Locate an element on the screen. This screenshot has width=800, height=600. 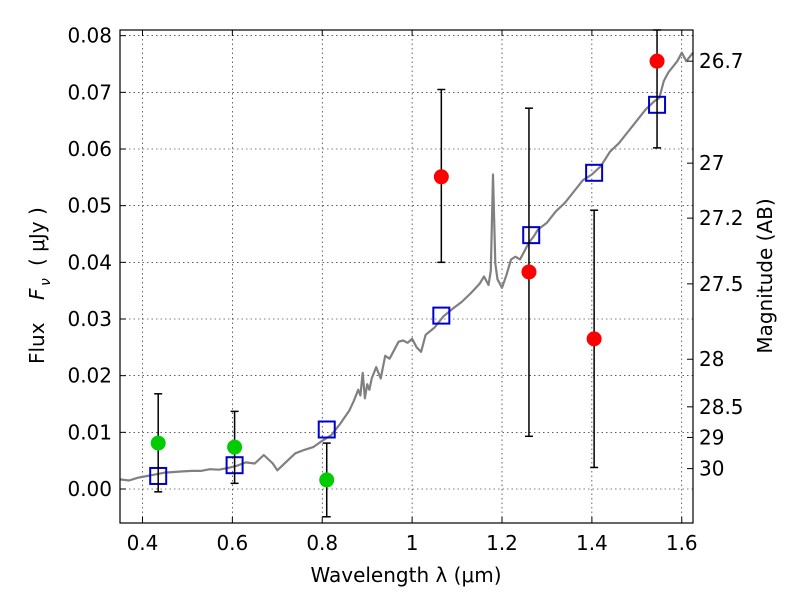
x-tick-label: 0.6 is located at coordinates (232, 543).